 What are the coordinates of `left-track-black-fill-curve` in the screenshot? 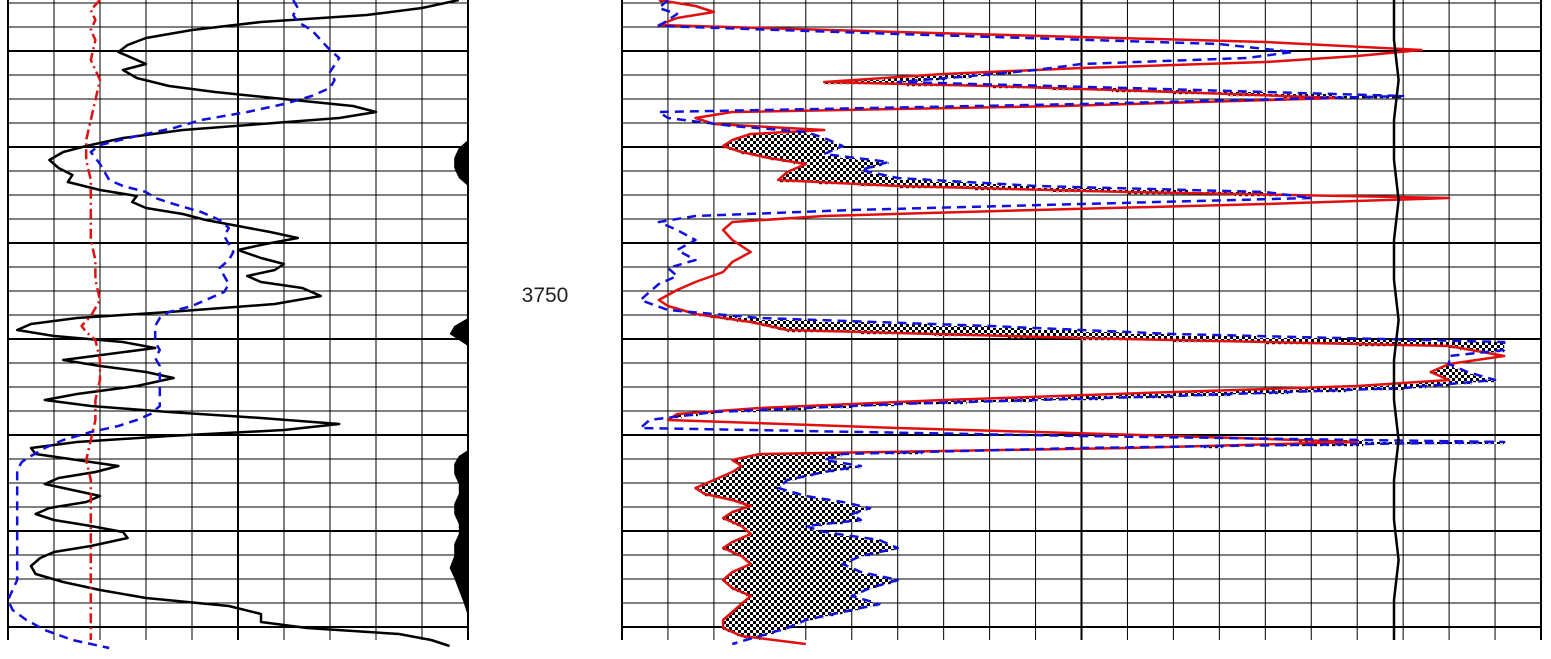 It's located at (458, 378).